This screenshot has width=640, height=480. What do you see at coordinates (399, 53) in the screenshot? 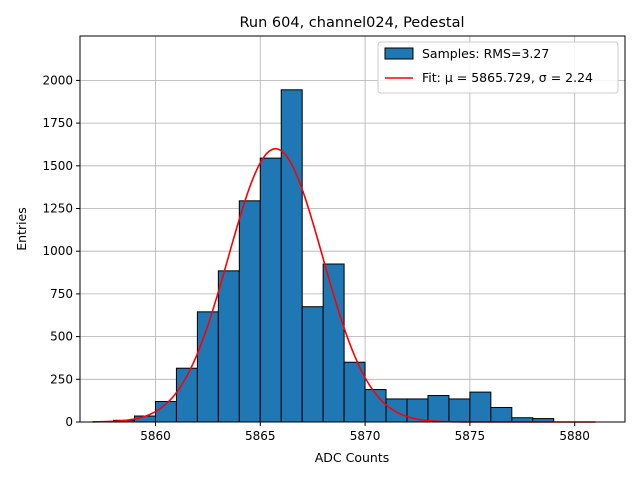
I see `legend-swatch-samples` at bounding box center [399, 53].